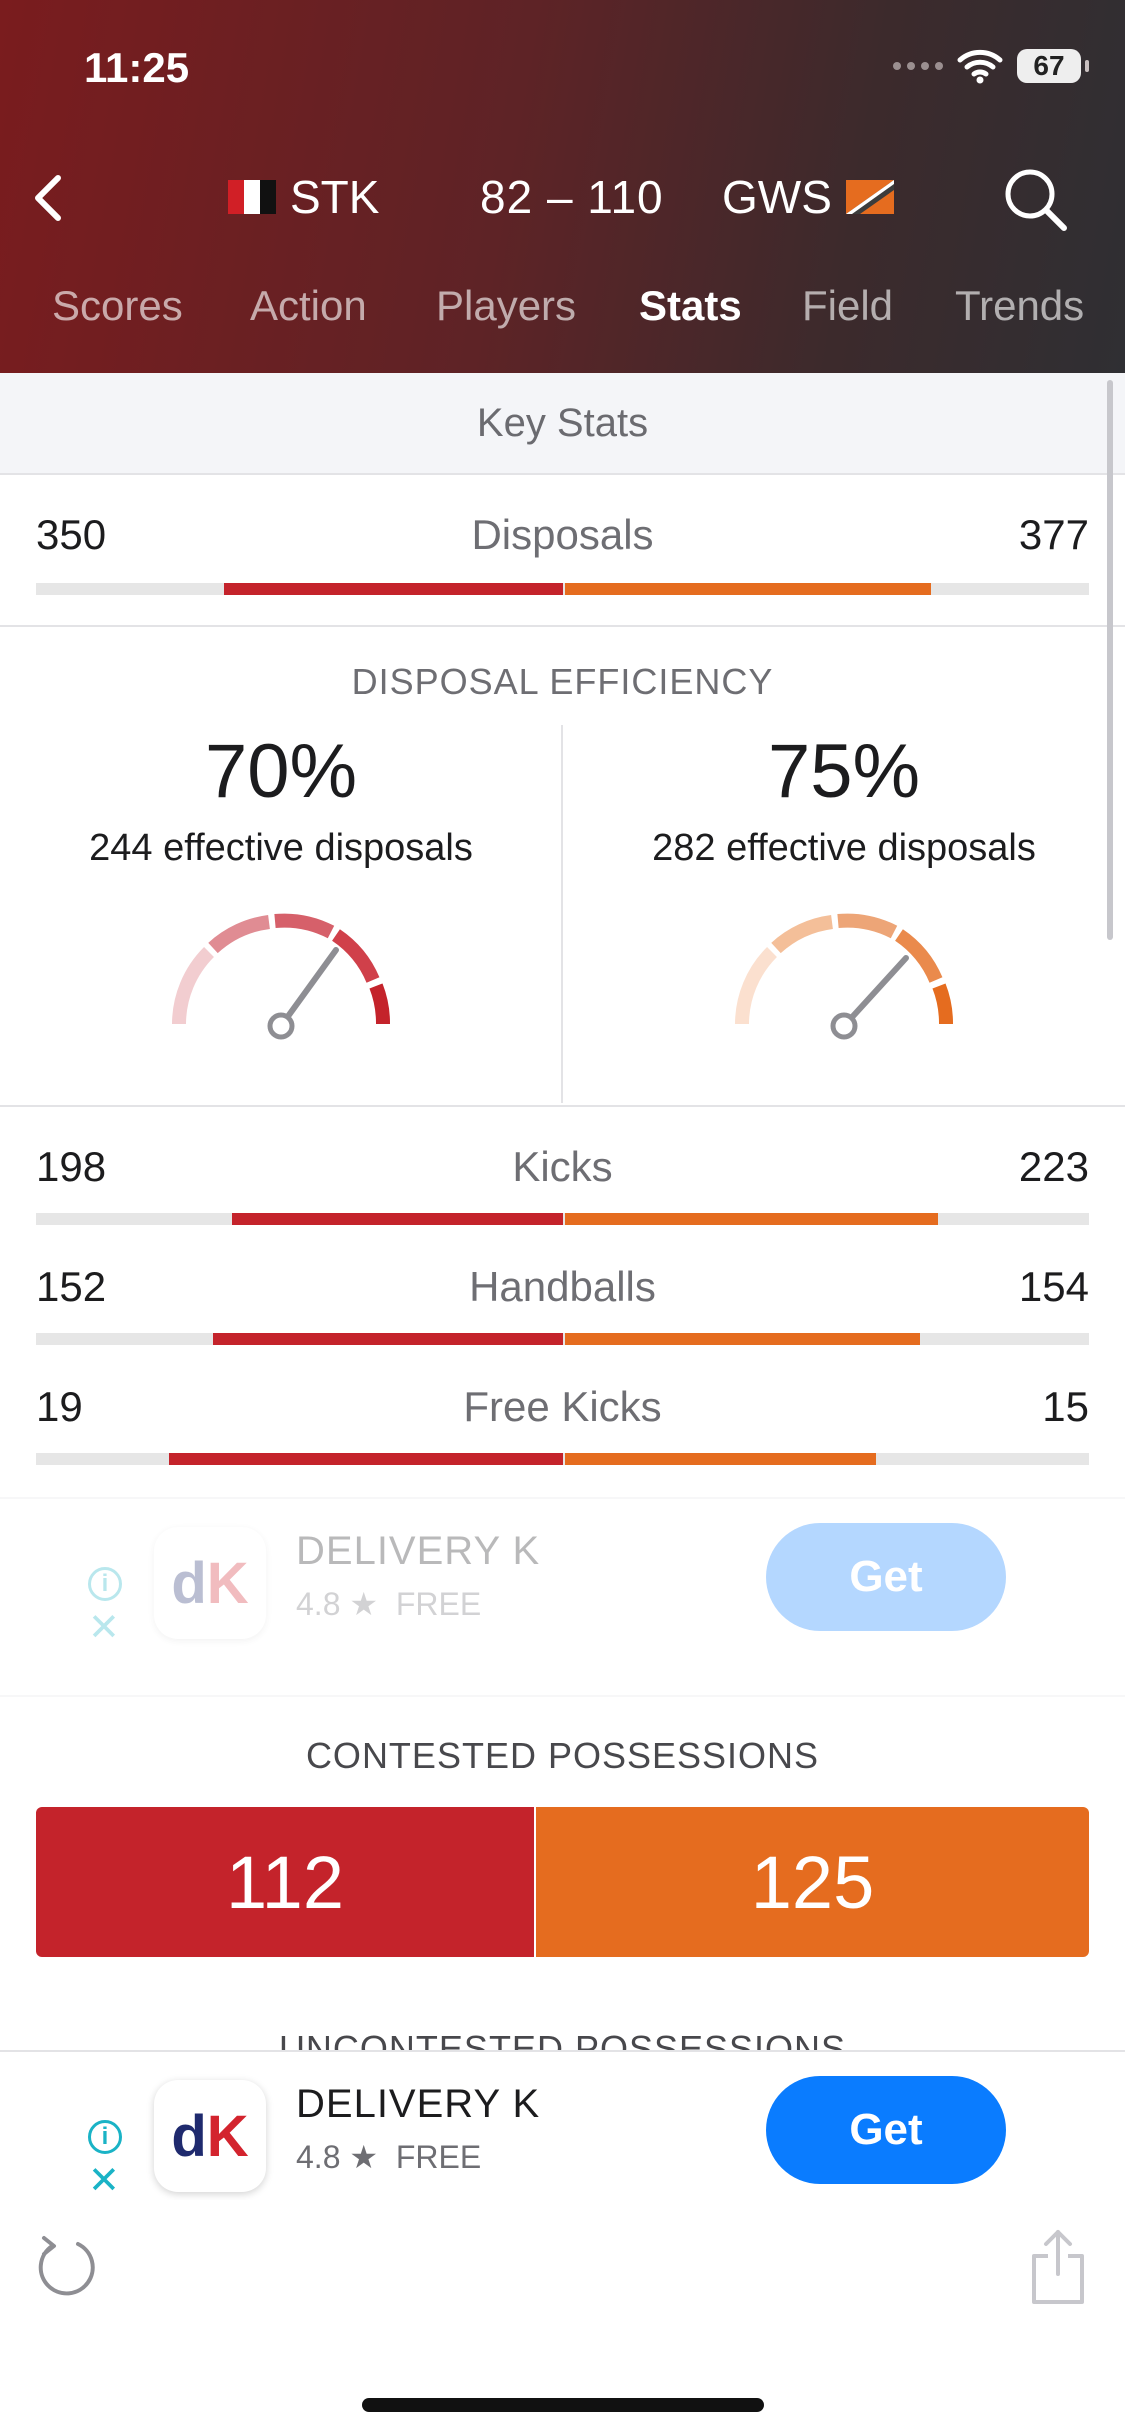  What do you see at coordinates (71, 1286) in the screenshot?
I see `home-value: 152` at bounding box center [71, 1286].